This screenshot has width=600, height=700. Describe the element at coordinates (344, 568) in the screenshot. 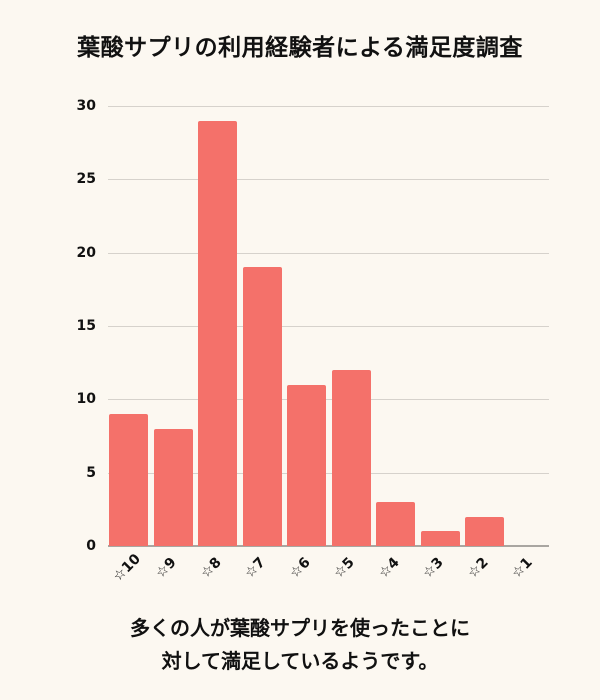

I see `x-tick-label: ☆5` at that location.